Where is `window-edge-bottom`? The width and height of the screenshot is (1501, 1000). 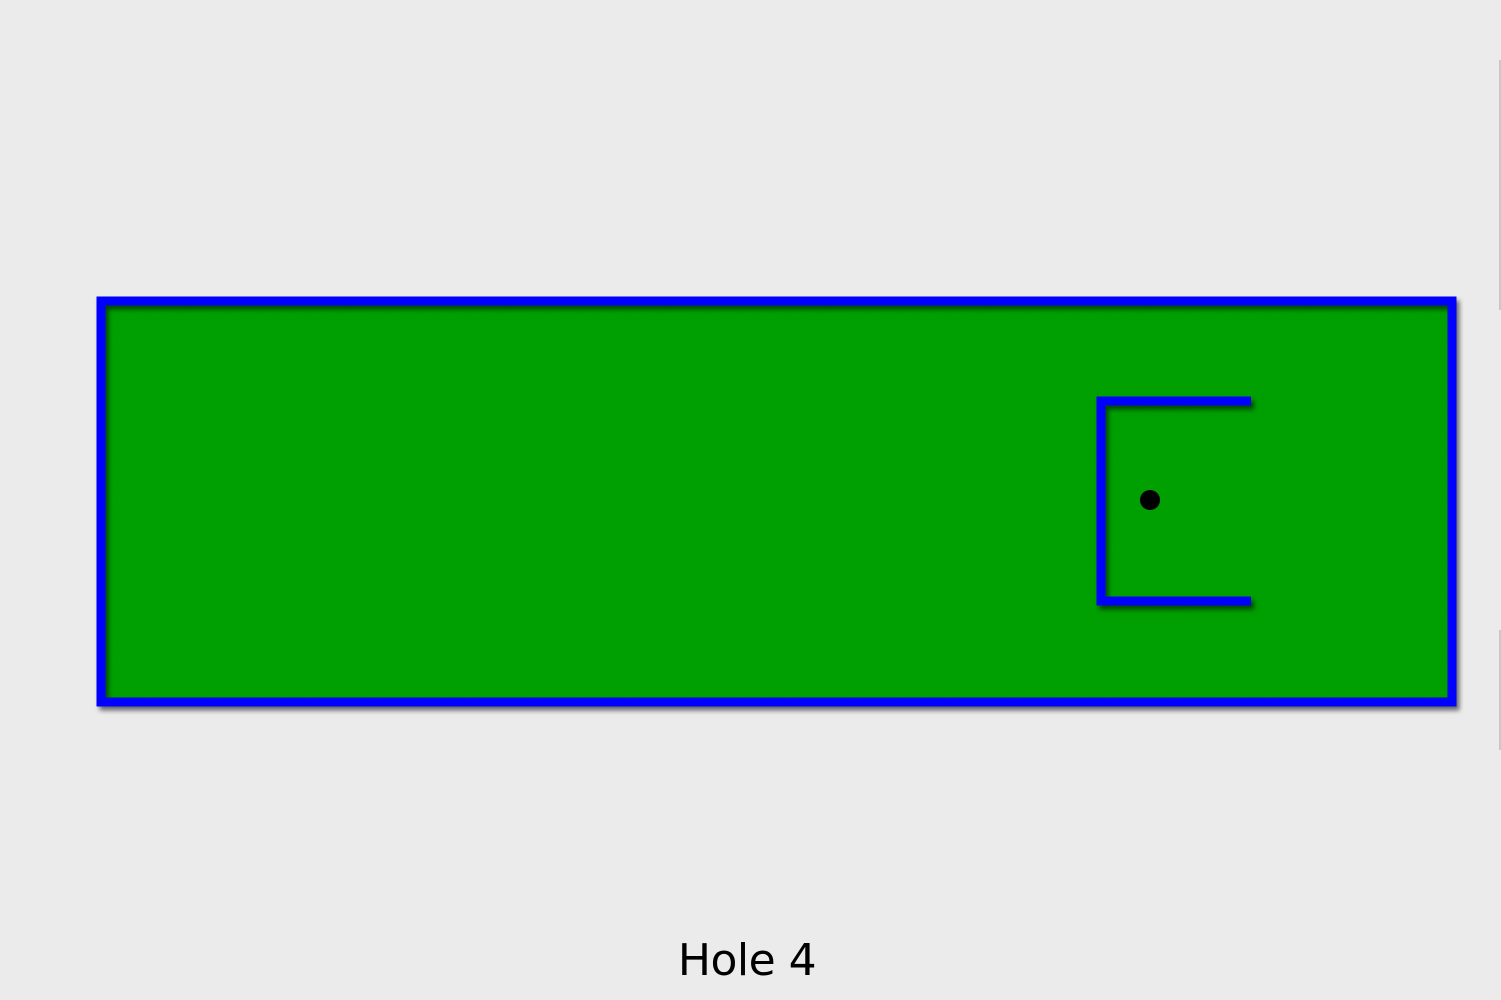
window-edge-bottom is located at coordinates (1500, 690).